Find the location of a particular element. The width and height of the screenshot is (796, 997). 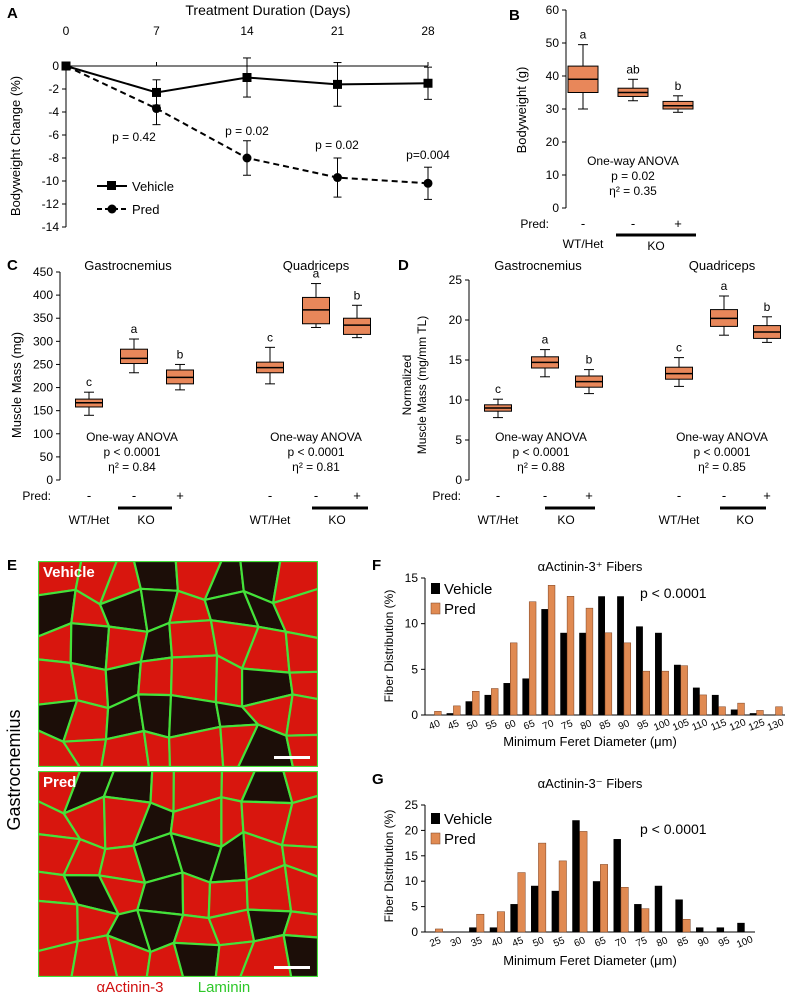

significance-letter: b is located at coordinates (678, 86).